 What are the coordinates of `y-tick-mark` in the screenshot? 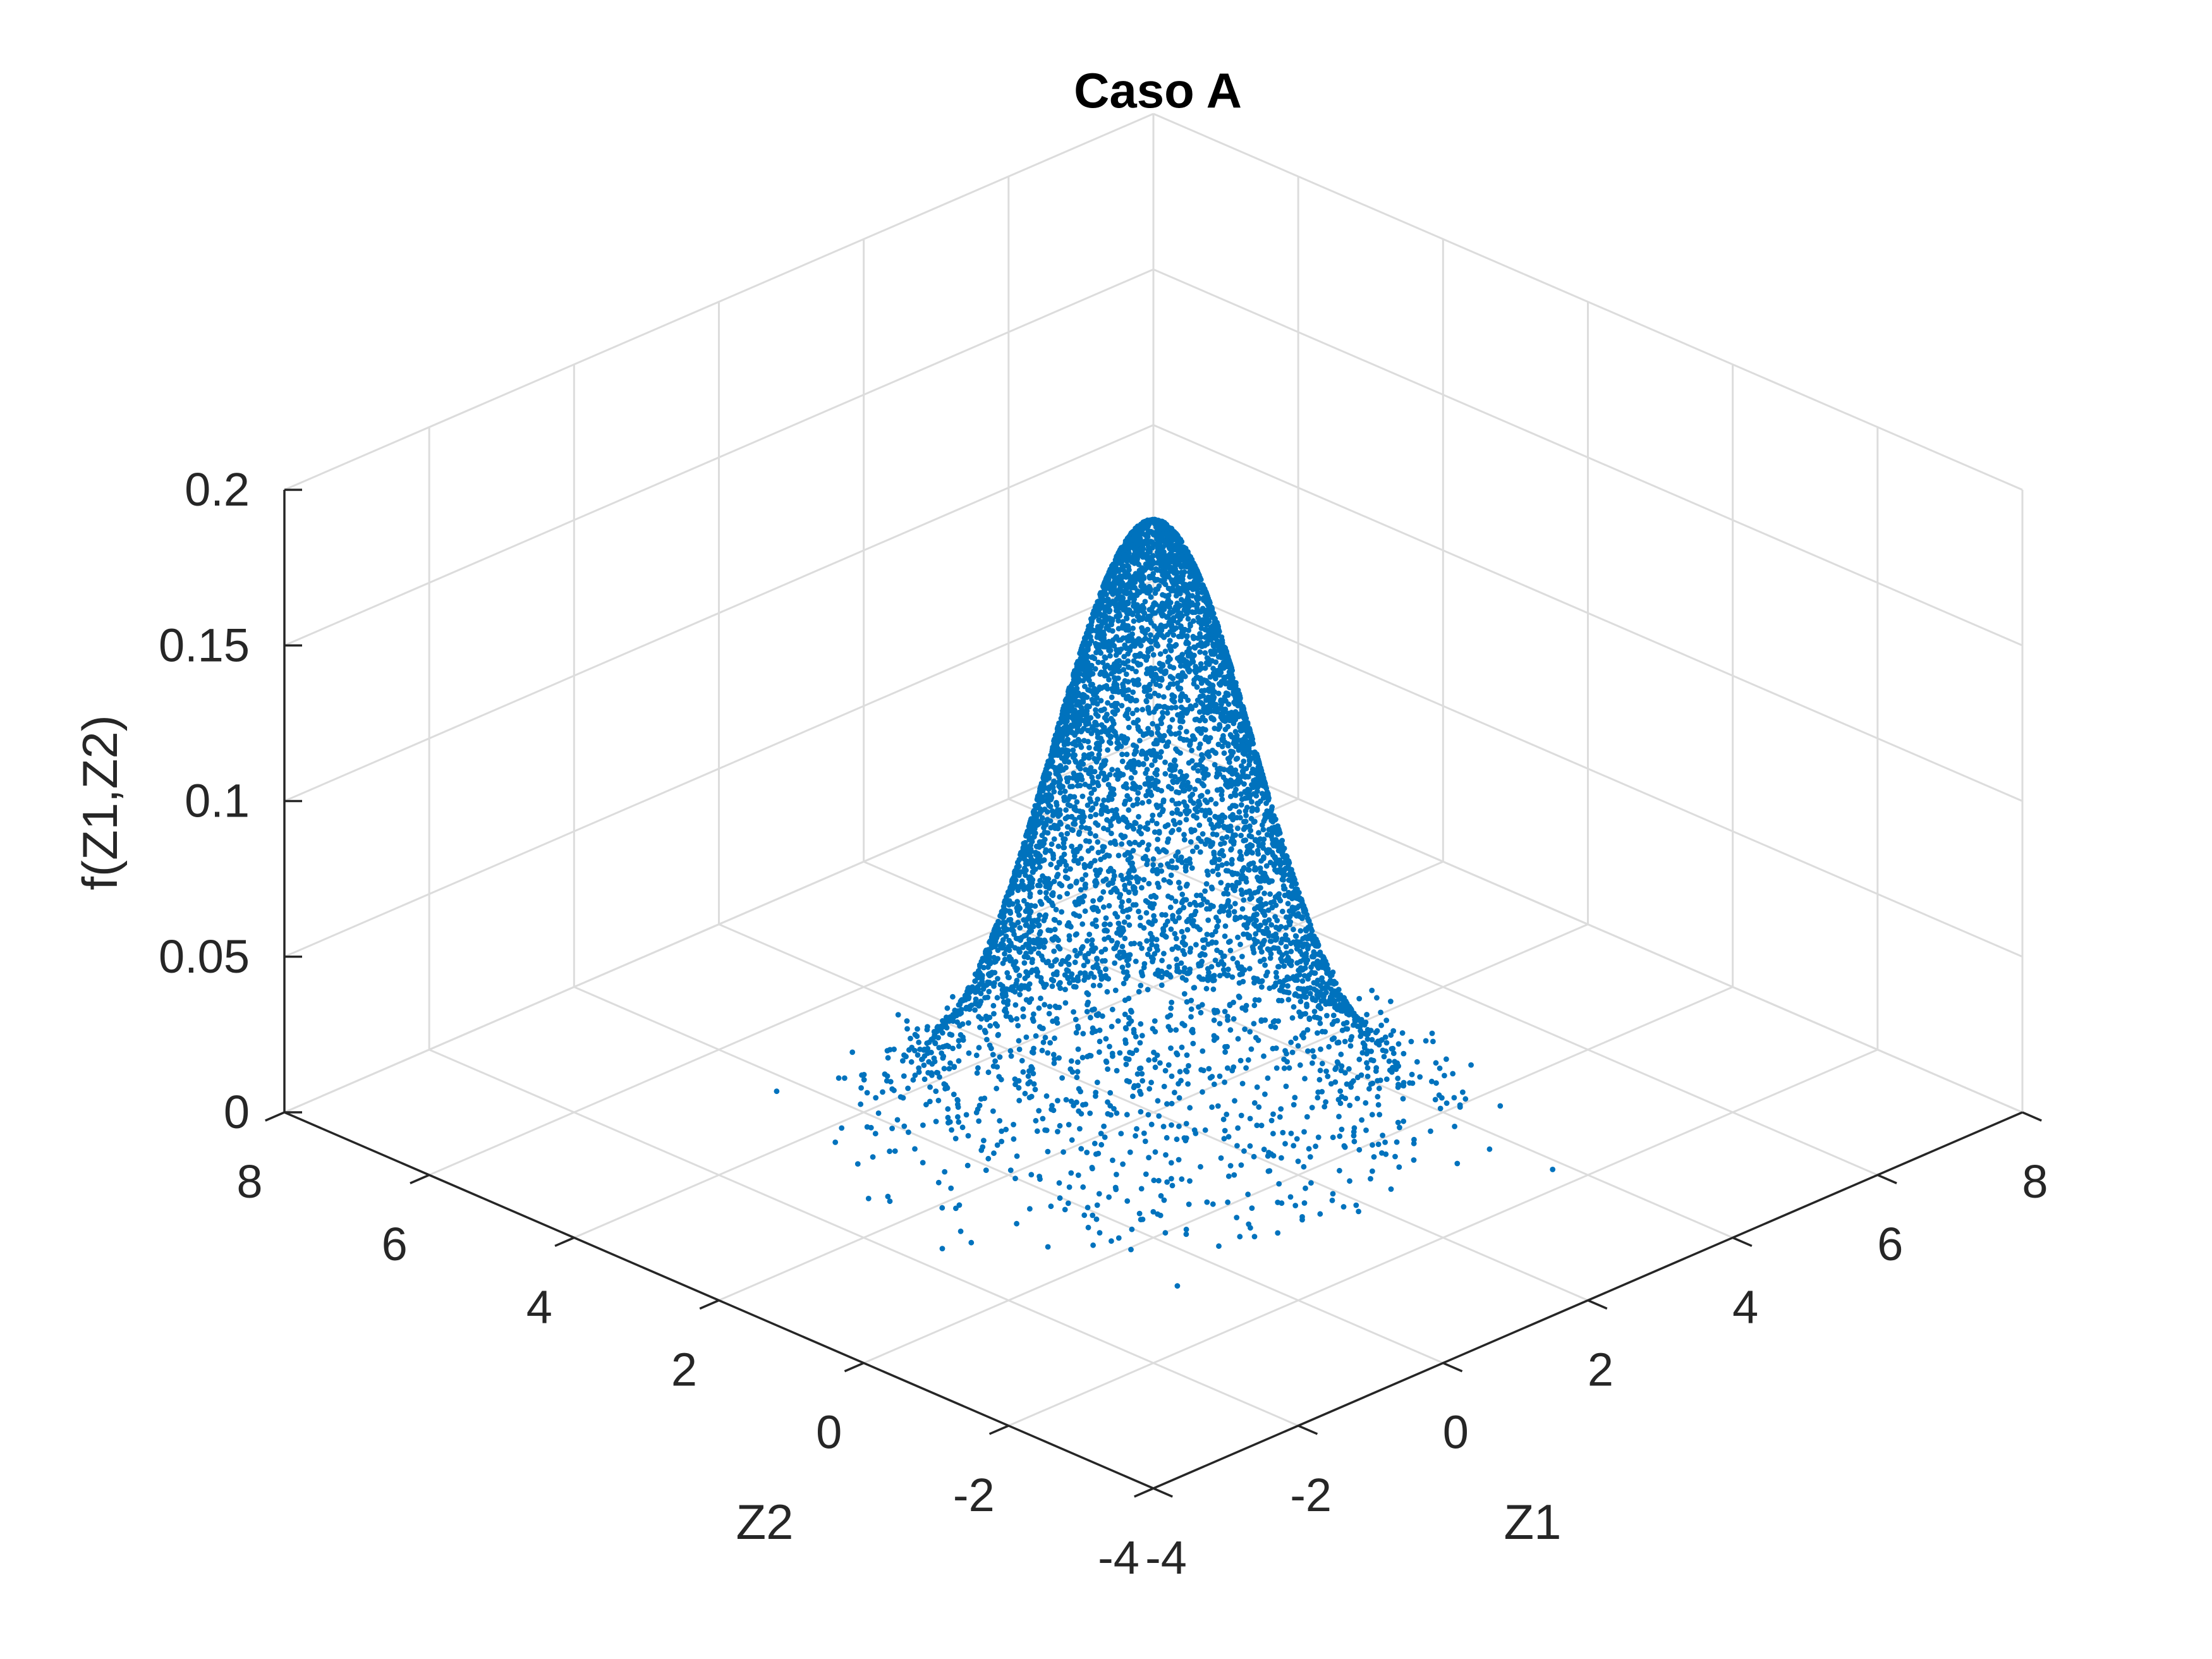 It's located at (998, 1430).